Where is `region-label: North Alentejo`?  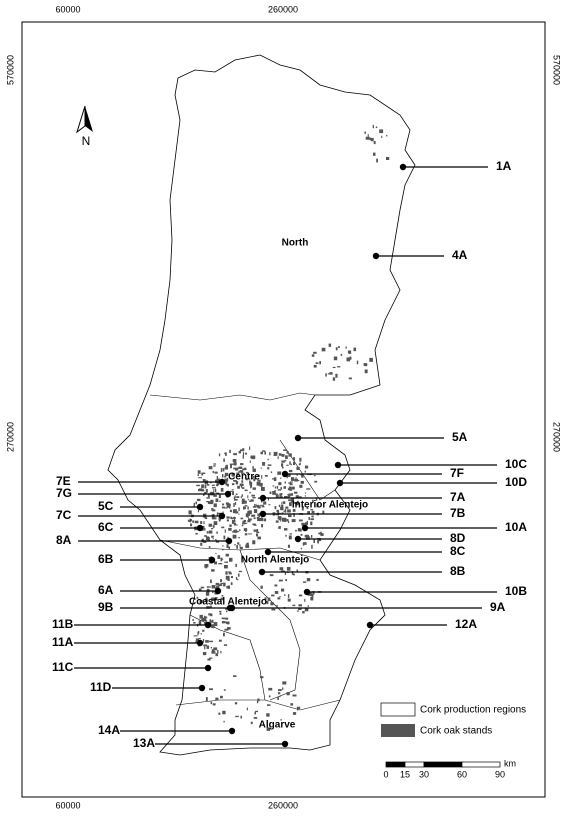
region-label: North Alentejo is located at coordinates (275, 560).